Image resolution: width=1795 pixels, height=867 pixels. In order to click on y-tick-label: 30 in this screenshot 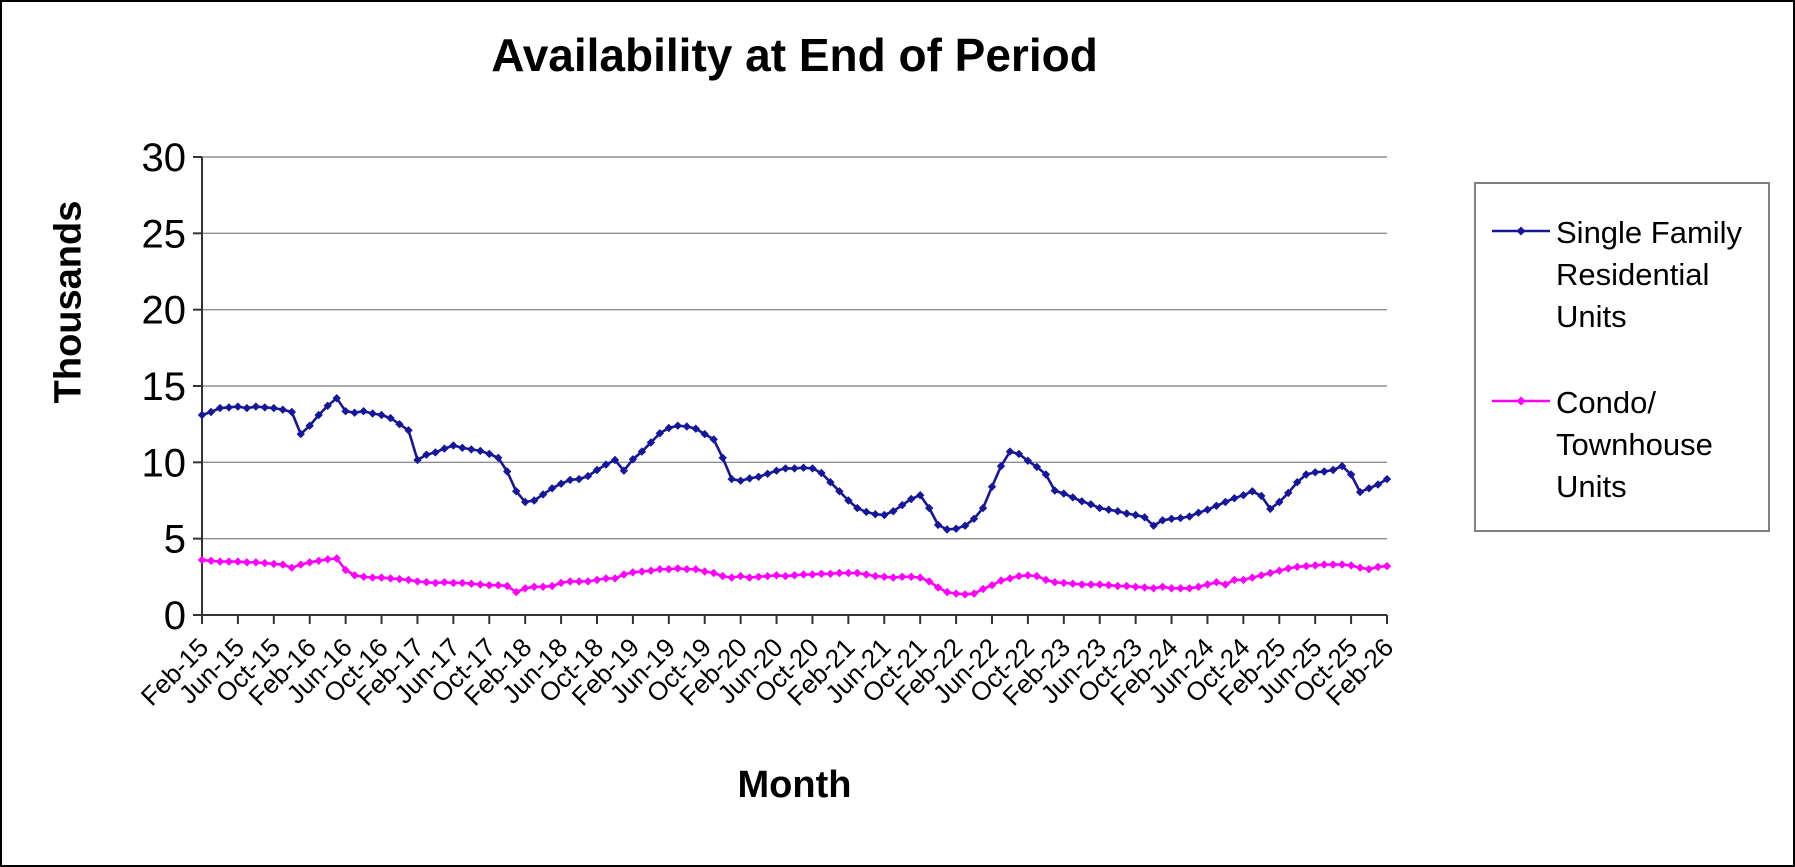, I will do `click(164, 158)`.